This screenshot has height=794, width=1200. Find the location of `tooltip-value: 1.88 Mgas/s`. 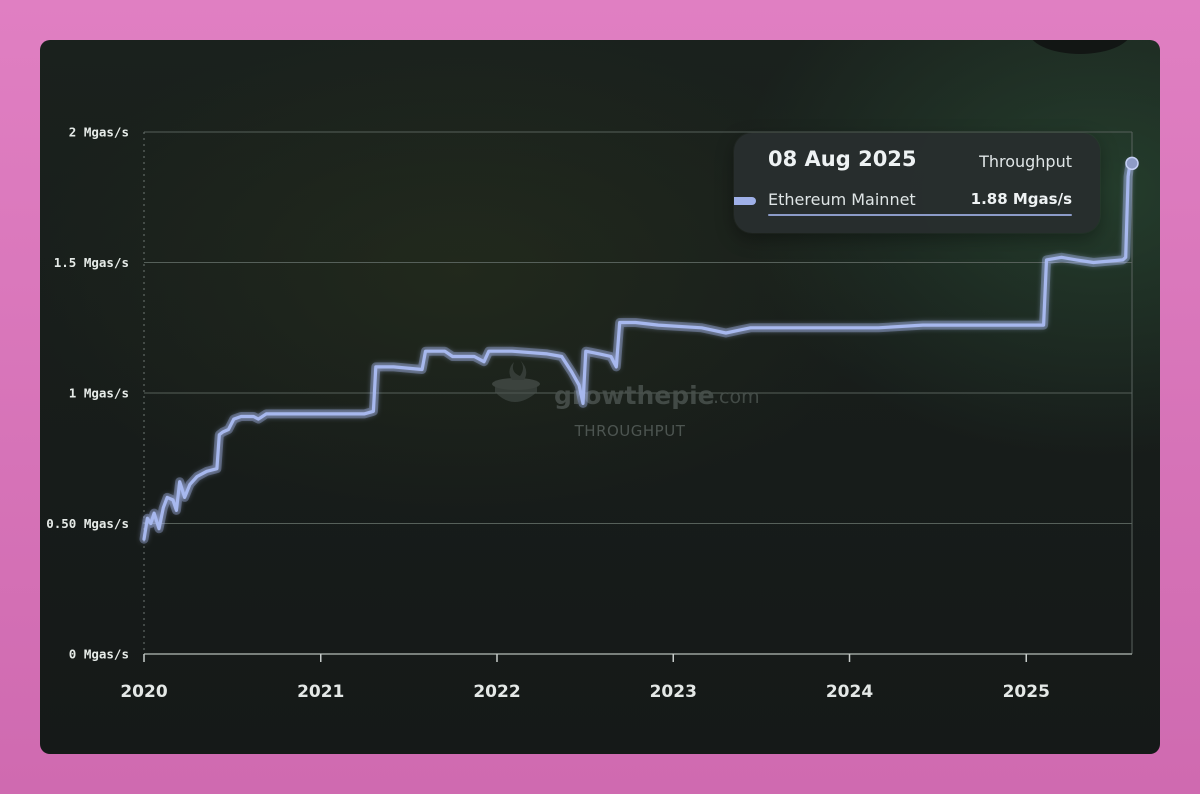

tooltip-value: 1.88 Mgas/s is located at coordinates (1021, 199).